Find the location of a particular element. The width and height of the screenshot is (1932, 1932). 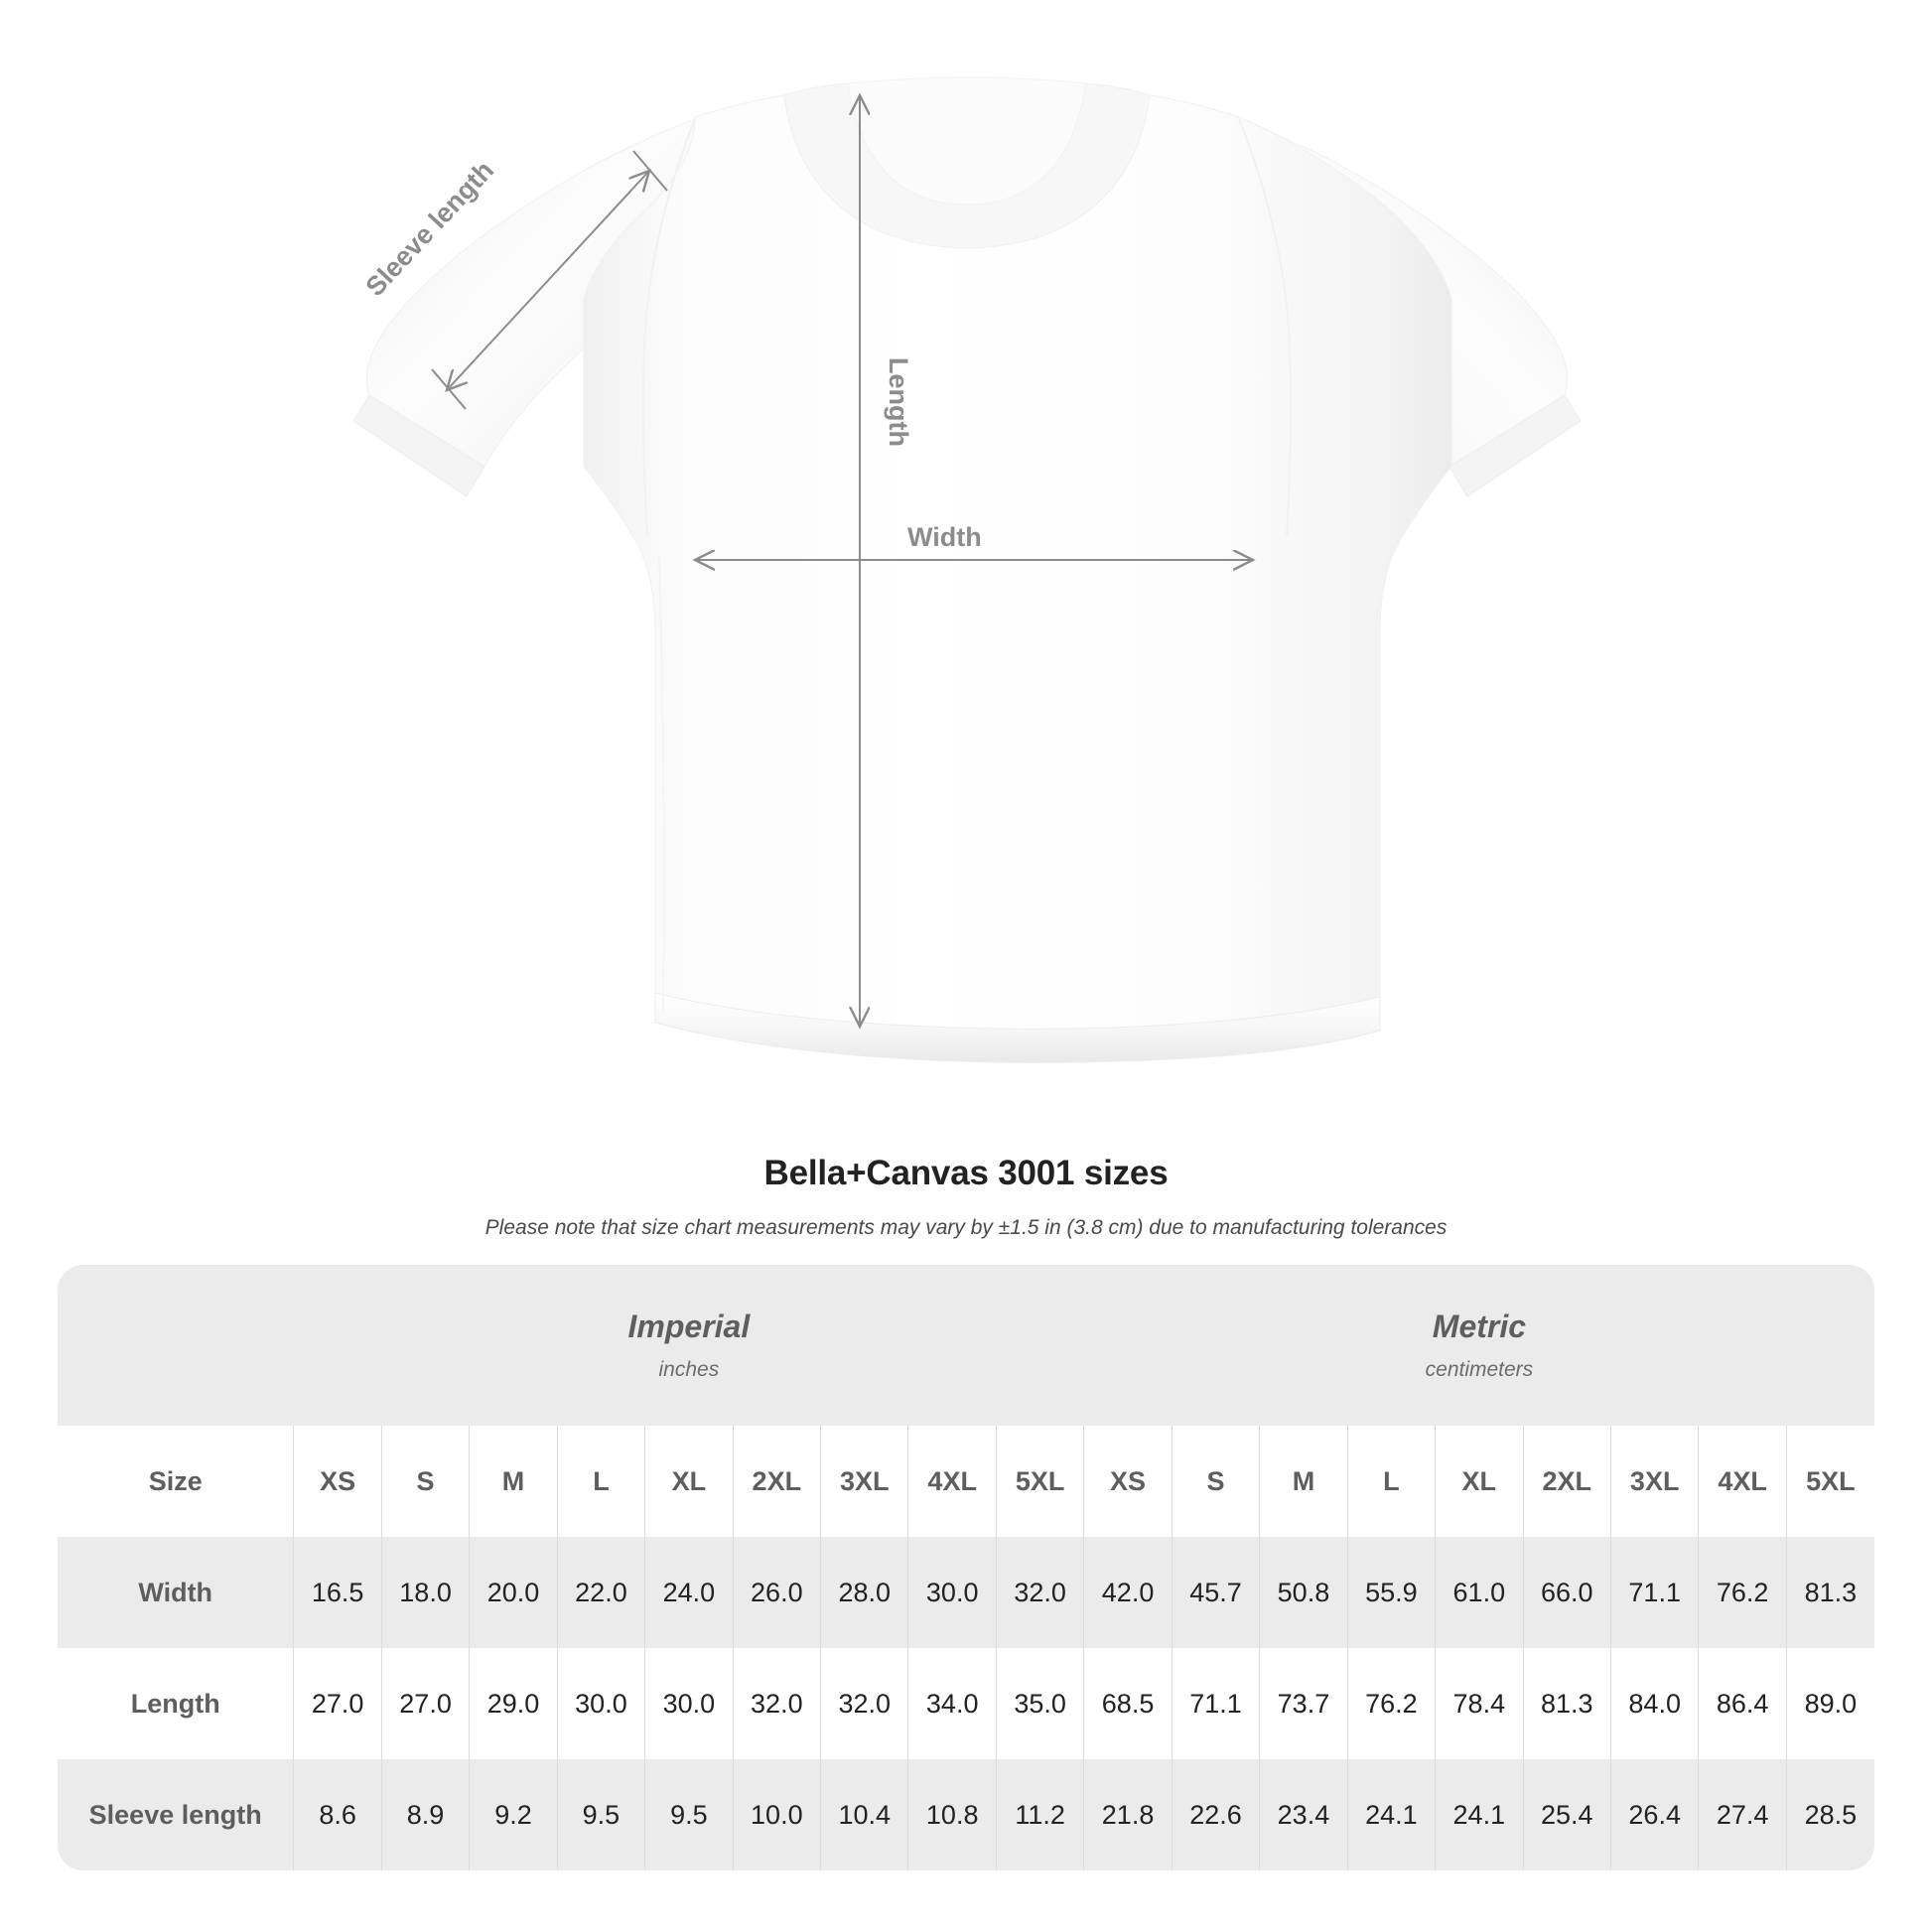

column-header-imperial-m: M is located at coordinates (513, 1481).